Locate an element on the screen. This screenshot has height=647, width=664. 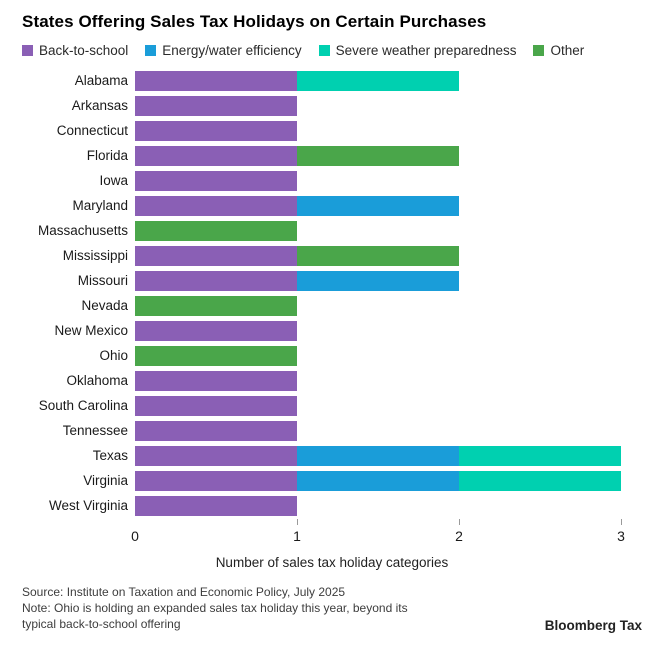
bar-row: Alabama is located at coordinates (332, 80).